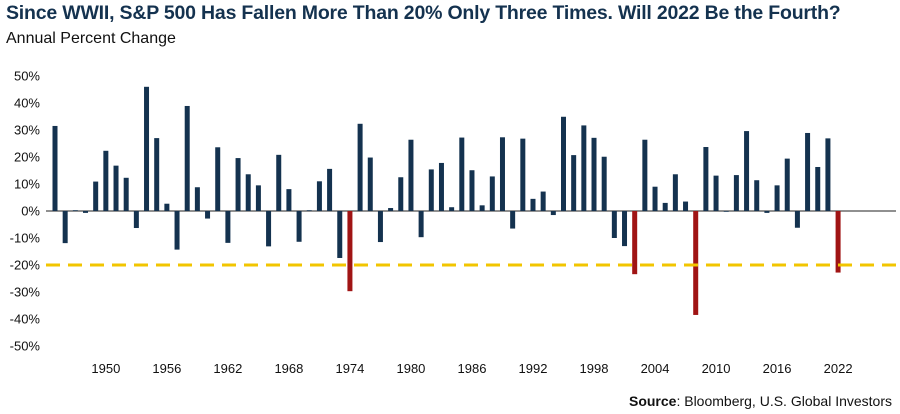 The height and width of the screenshot is (414, 900). What do you see at coordinates (391, 209) in the screenshot?
I see `bar-1978` at bounding box center [391, 209].